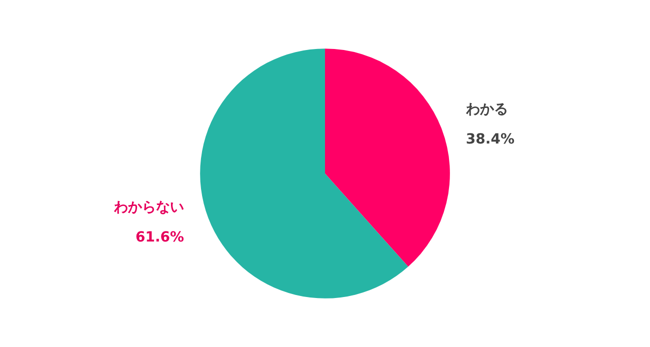  Describe the element at coordinates (148, 207) in the screenshot. I see `slice-label: わからない` at that location.